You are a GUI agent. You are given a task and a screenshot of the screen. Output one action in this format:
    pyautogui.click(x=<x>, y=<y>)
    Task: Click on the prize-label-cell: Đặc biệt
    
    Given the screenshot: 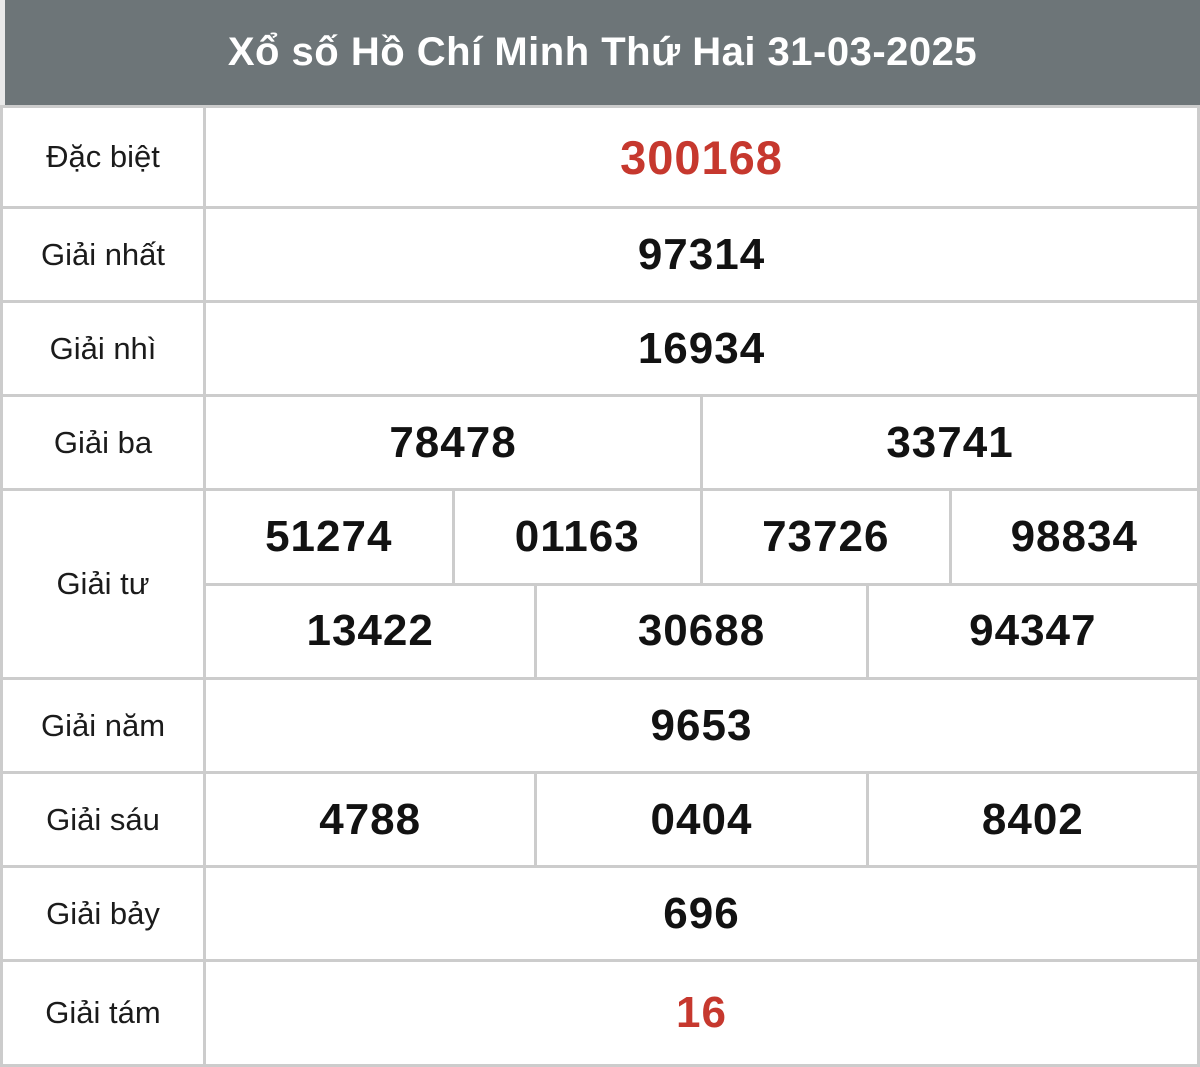 What is the action you would take?
    pyautogui.click(x=103, y=157)
    